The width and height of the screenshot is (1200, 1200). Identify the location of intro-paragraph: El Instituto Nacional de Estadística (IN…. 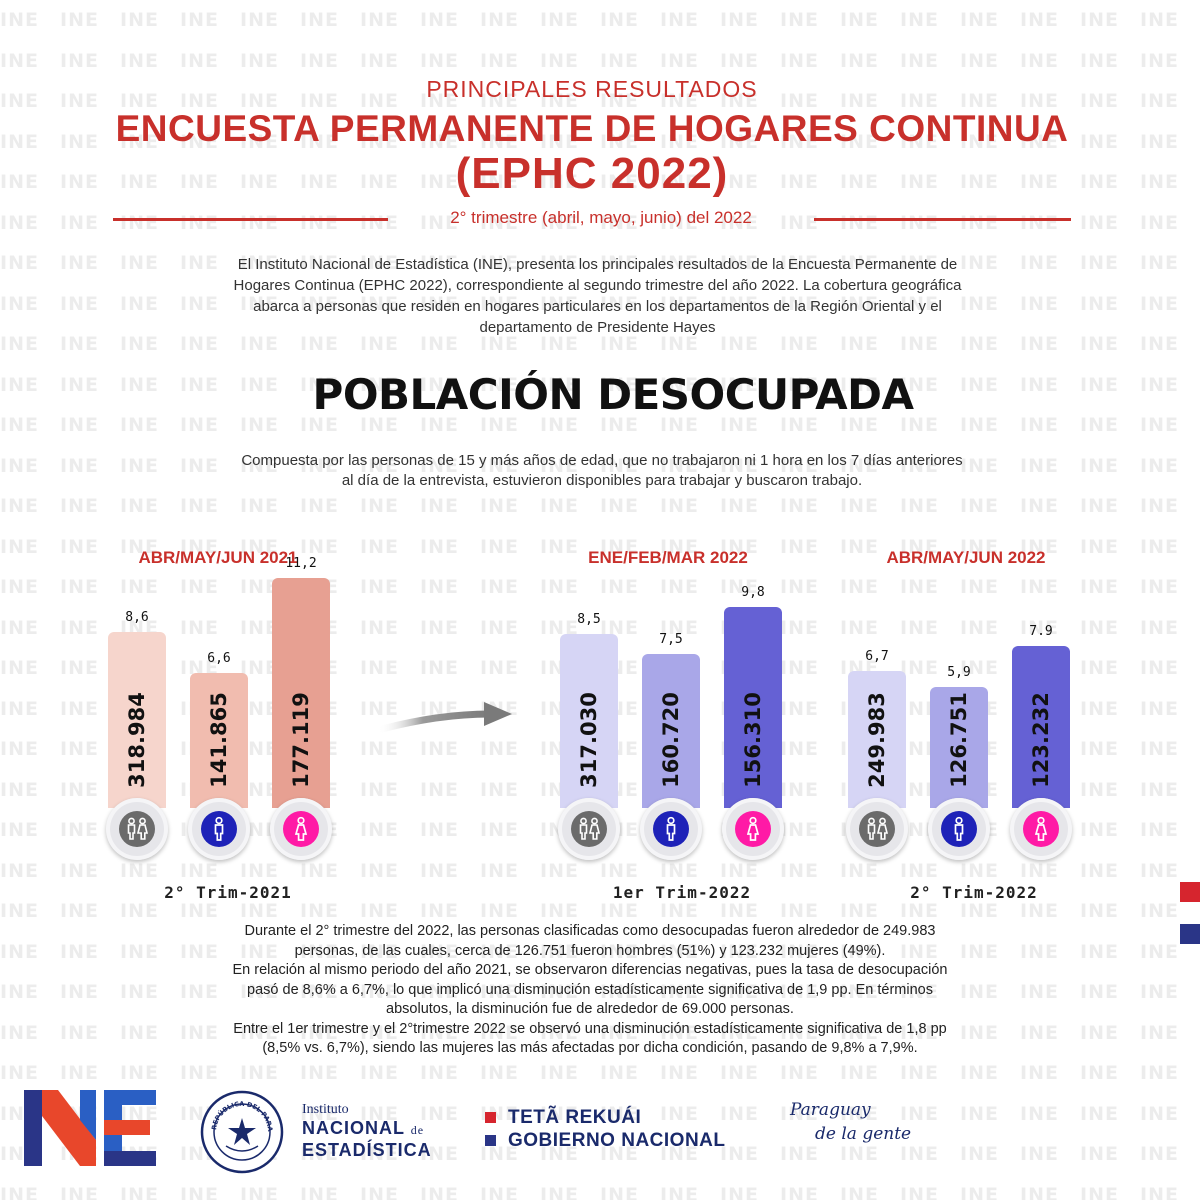
(597, 296).